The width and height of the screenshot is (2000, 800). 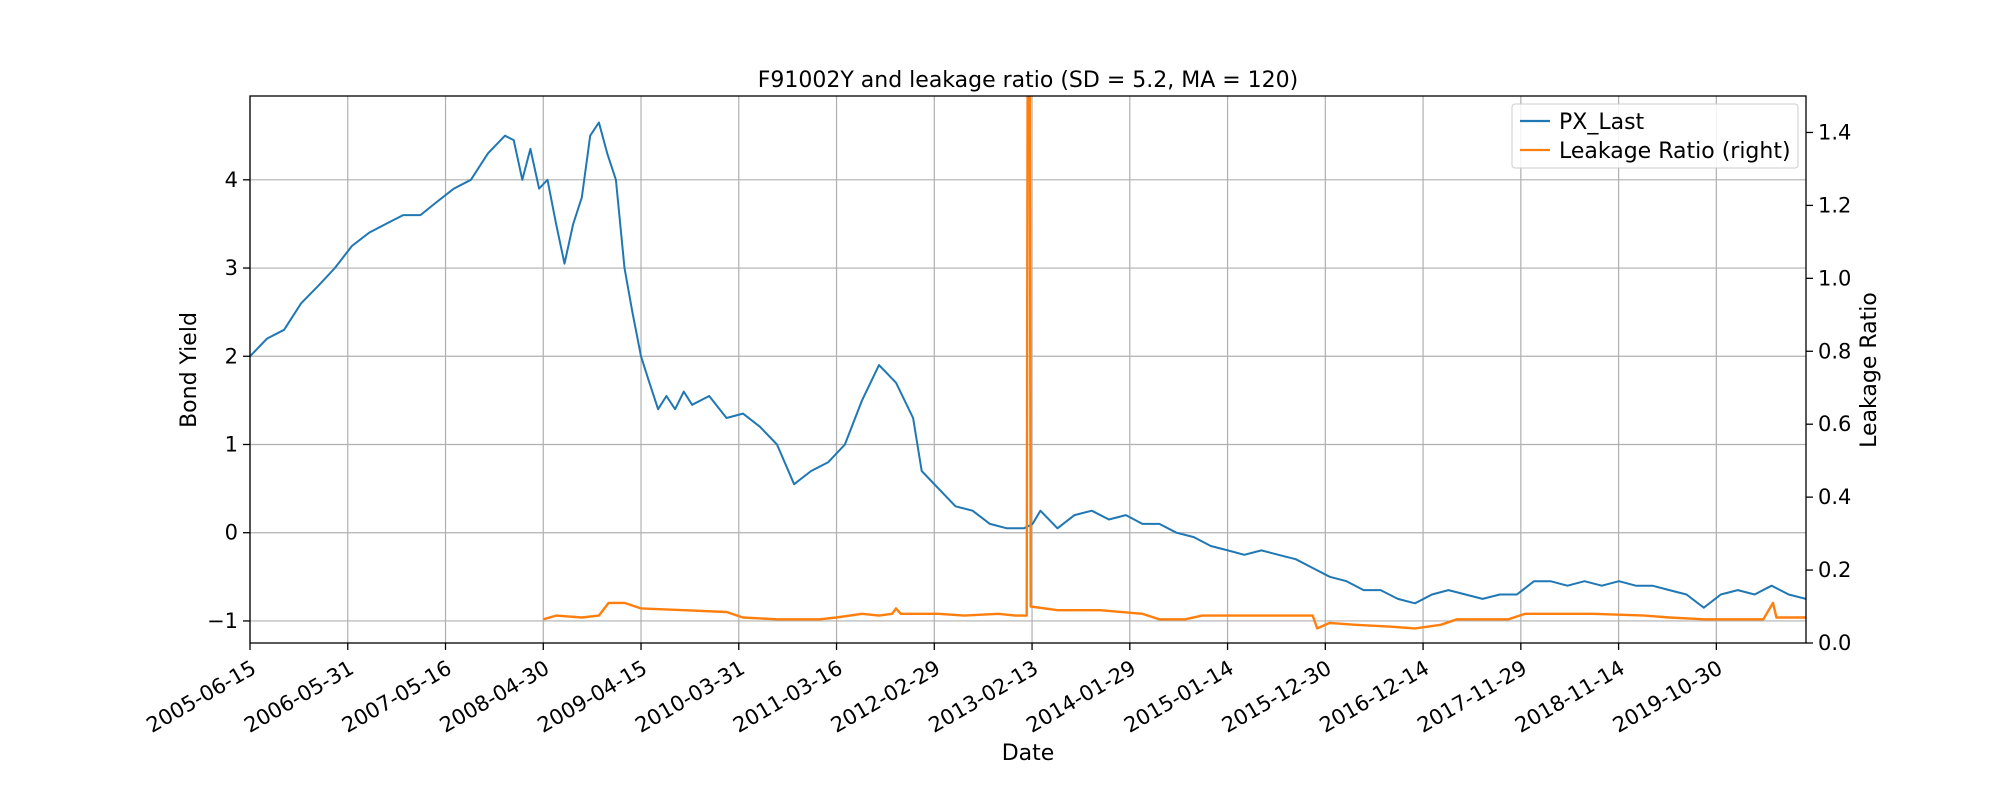 What do you see at coordinates (1834, 278) in the screenshot?
I see `y2-tick-label: 1.0` at bounding box center [1834, 278].